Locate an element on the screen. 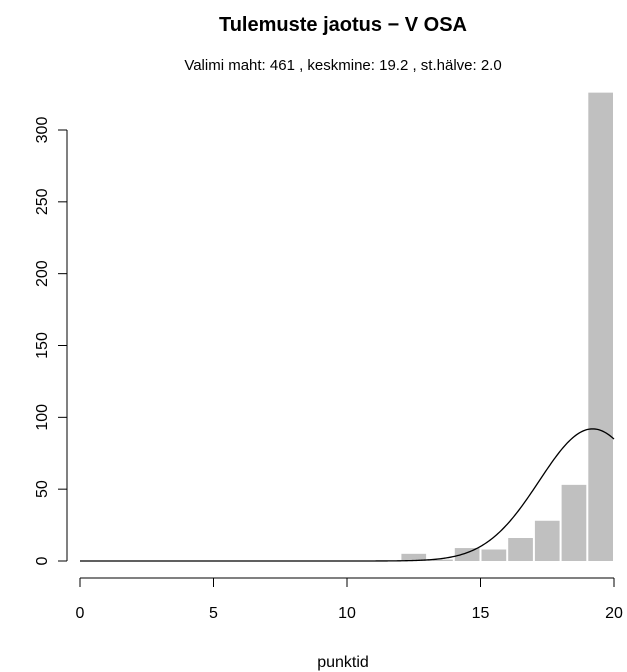  x-tick-label: 0 is located at coordinates (80, 613).